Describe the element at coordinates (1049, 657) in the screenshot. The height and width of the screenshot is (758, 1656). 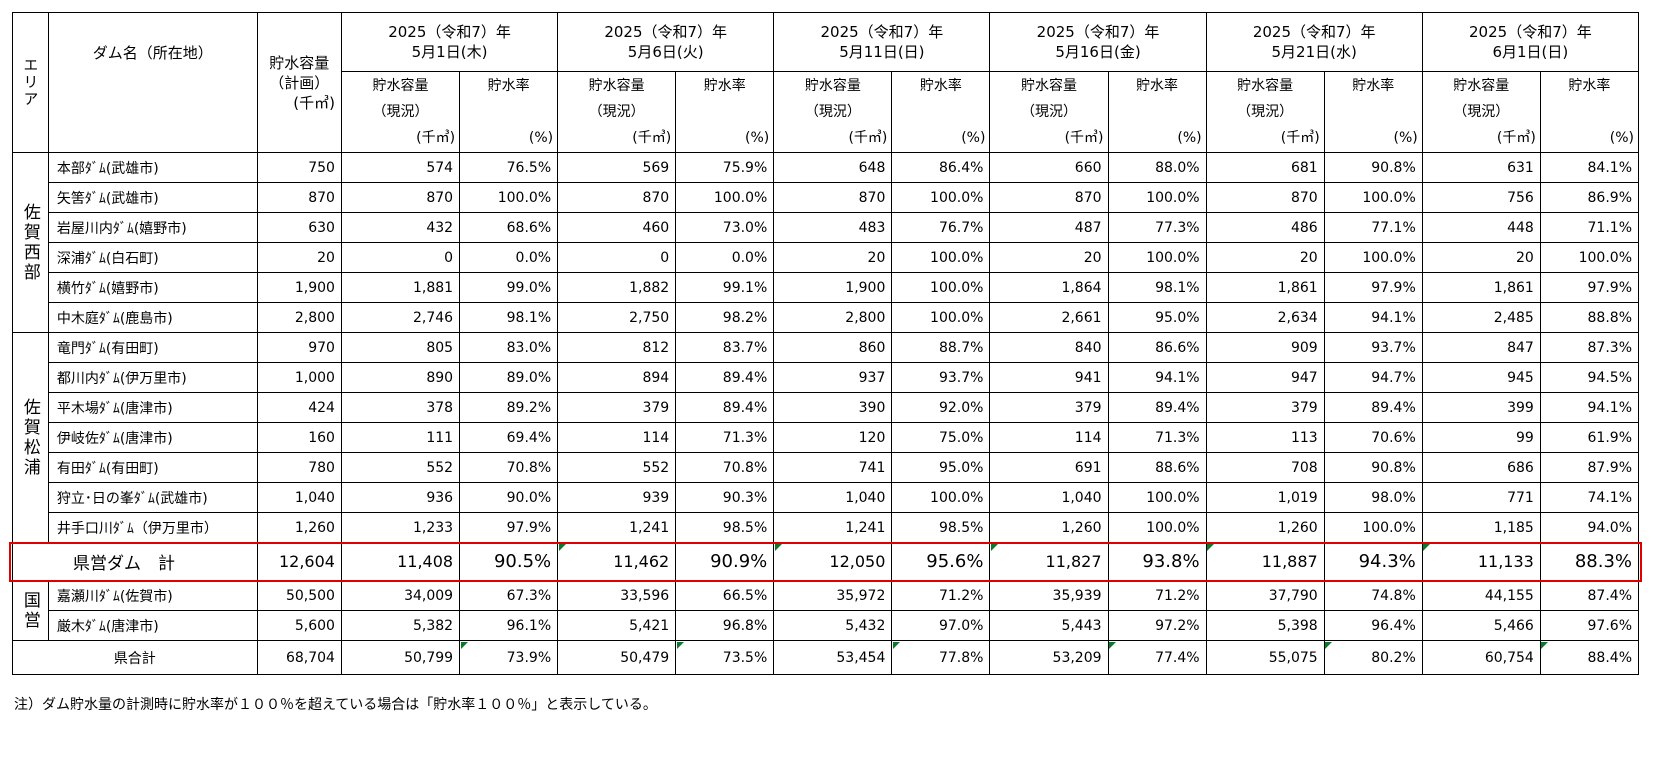
I see `current-capacity: 53,209` at that location.